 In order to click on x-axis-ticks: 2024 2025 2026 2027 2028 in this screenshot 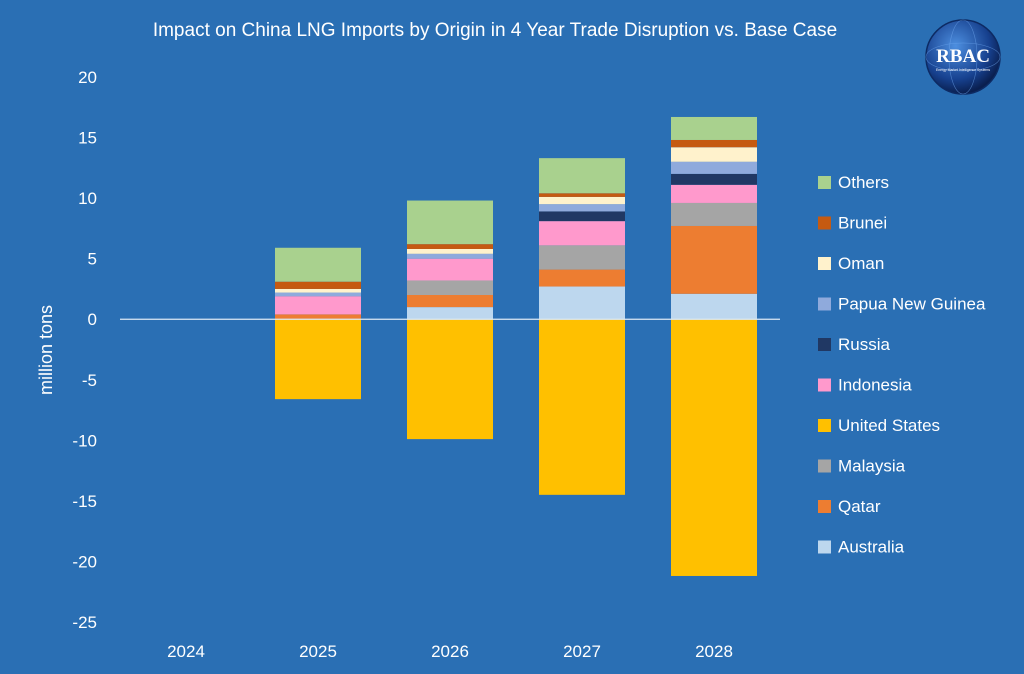, I will do `click(450, 651)`.